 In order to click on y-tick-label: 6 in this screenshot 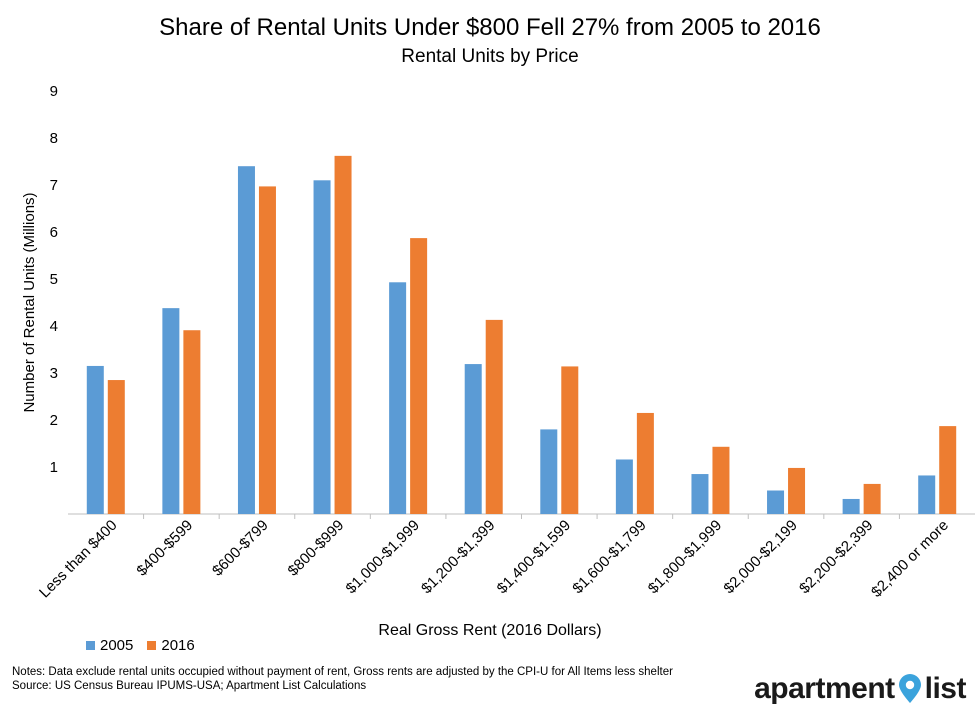, I will do `click(54, 232)`.